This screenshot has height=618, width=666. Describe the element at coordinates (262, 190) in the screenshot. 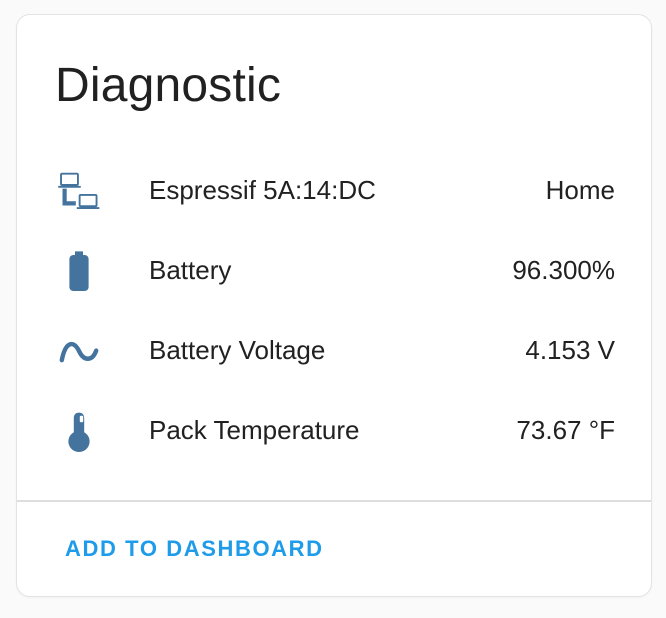

I see `entity-label: Espressif 5A:14:DC` at that location.